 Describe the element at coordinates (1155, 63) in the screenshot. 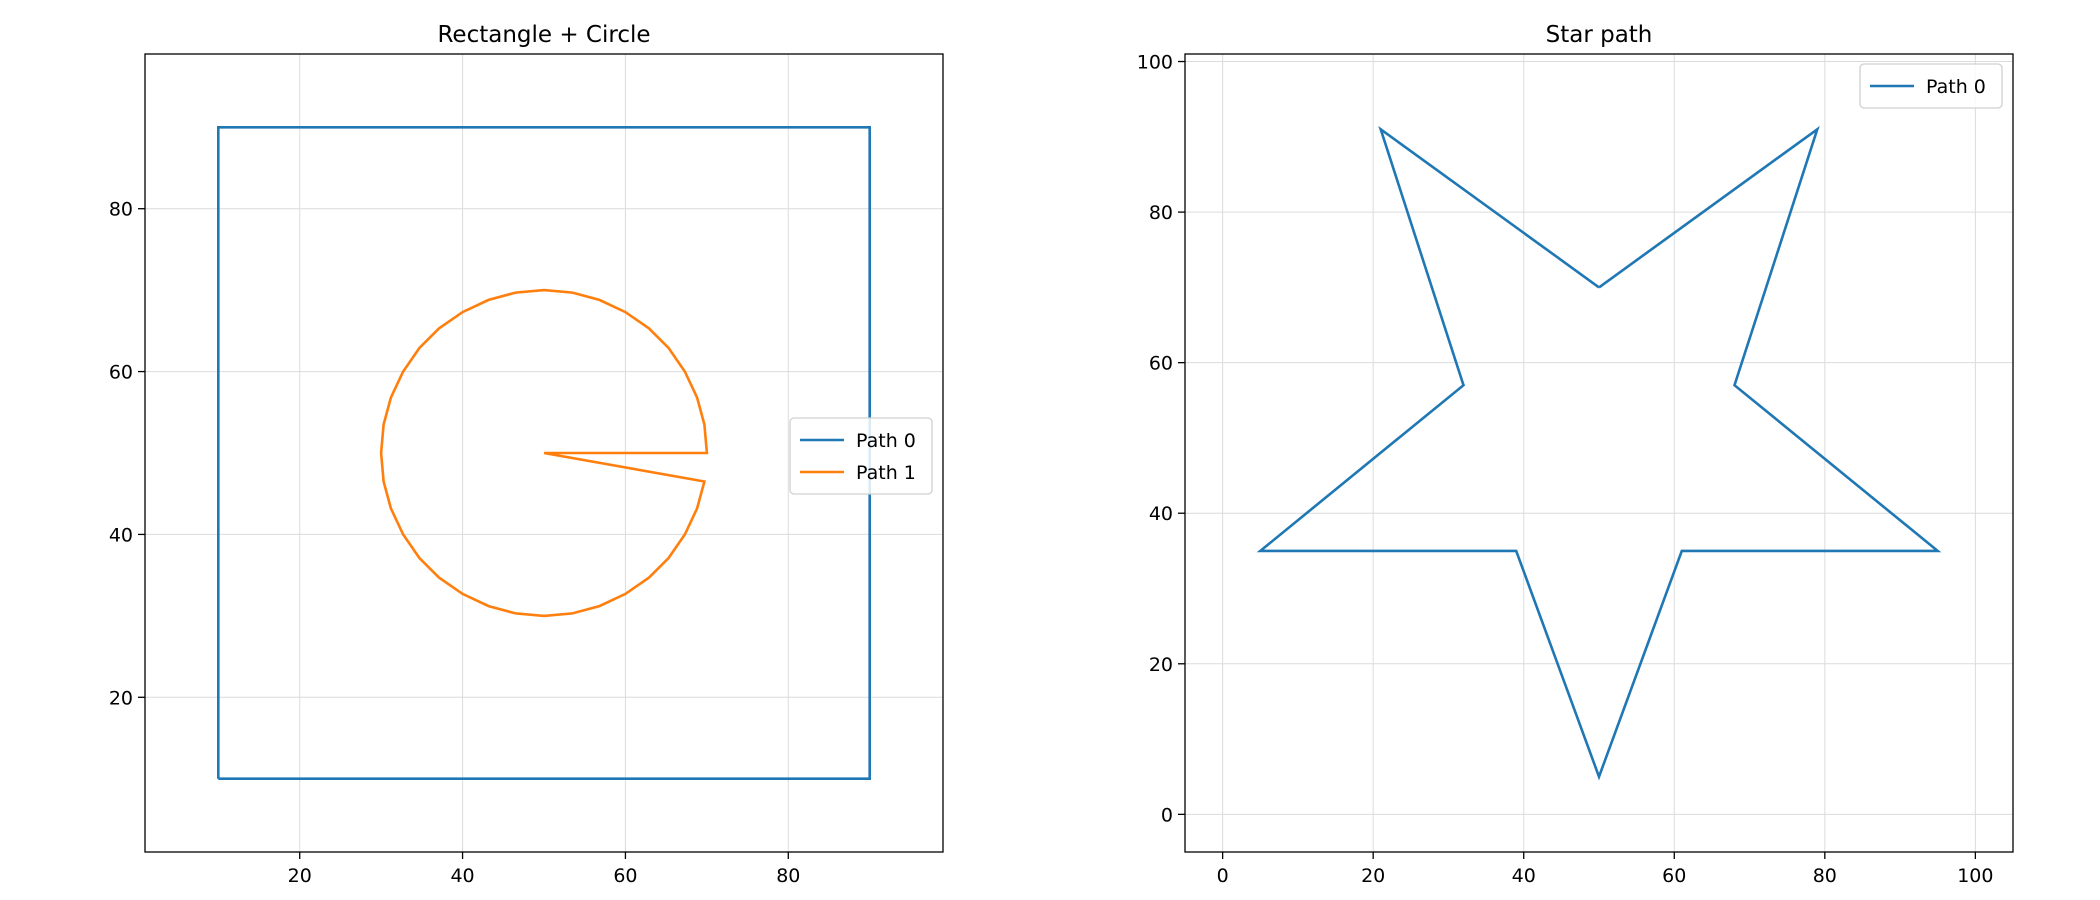

I see `y-tick-label: 100` at that location.